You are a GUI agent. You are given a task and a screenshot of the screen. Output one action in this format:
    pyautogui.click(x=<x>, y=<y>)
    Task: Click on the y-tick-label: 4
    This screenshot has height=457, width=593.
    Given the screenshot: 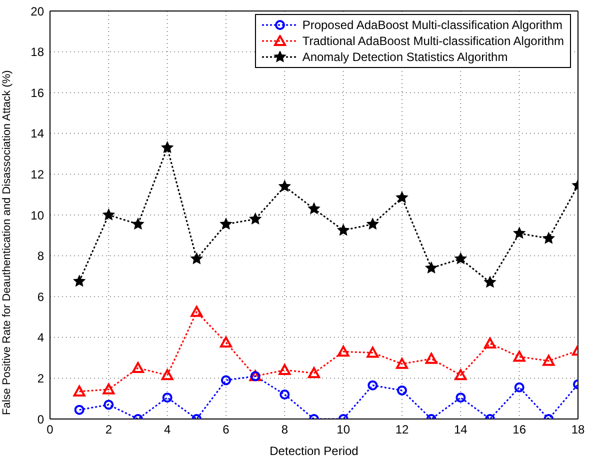 What is the action you would take?
    pyautogui.click(x=40, y=337)
    